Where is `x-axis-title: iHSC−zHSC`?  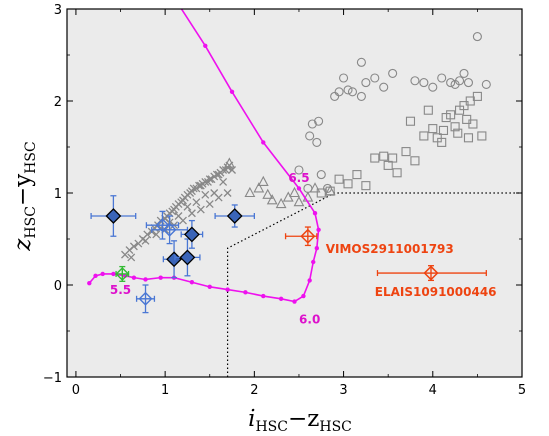 x-axis-title: iHSC−zHSC is located at coordinates (300, 420).